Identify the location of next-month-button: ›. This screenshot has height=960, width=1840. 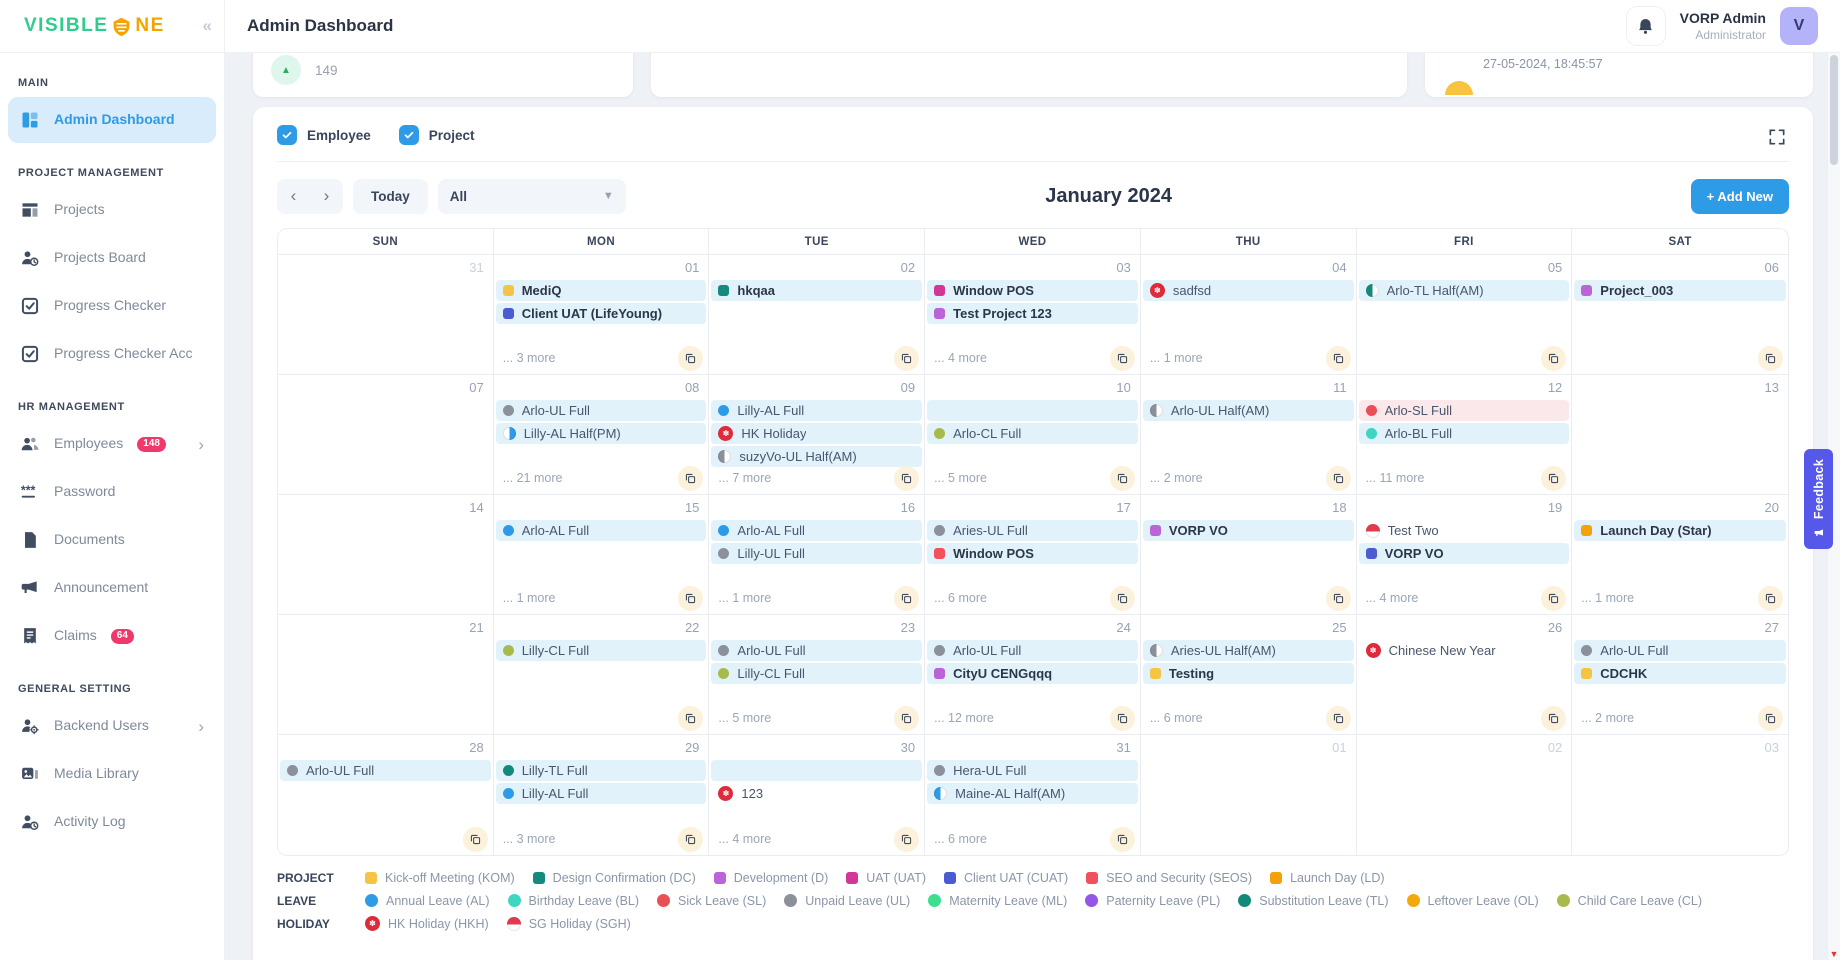
(326, 196).